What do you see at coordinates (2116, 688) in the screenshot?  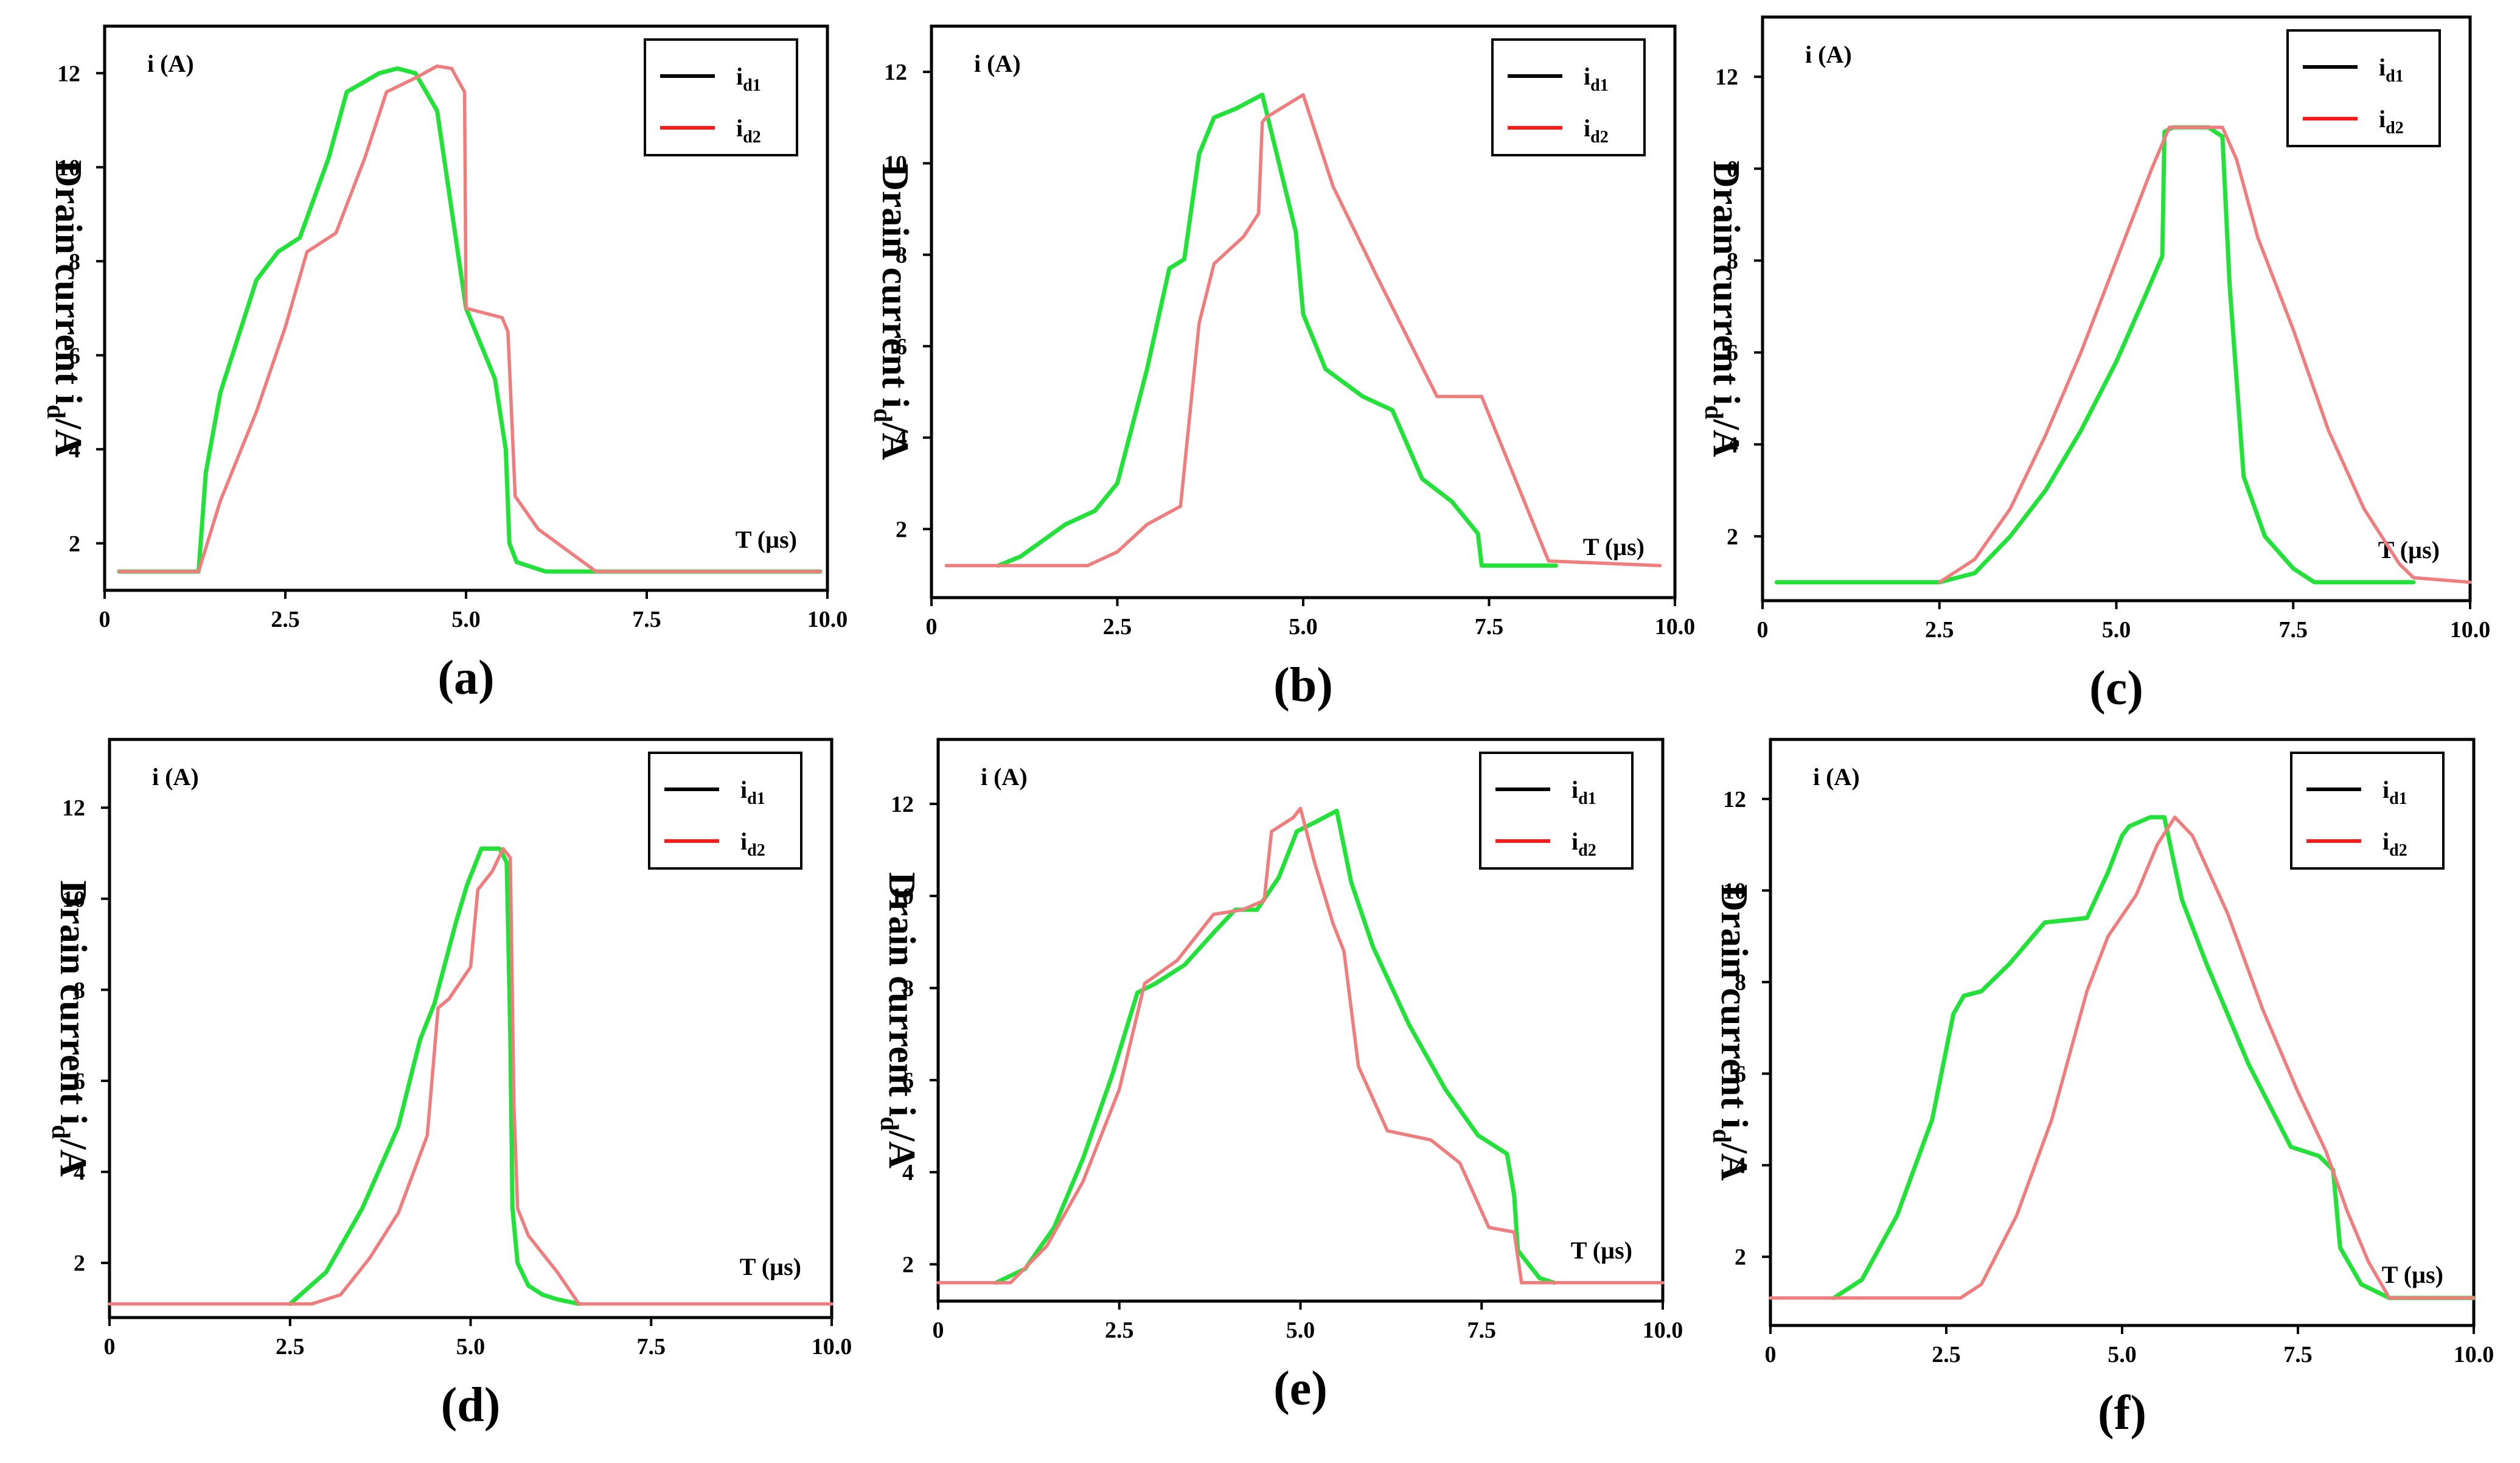 I see `panel-label: (c)` at bounding box center [2116, 688].